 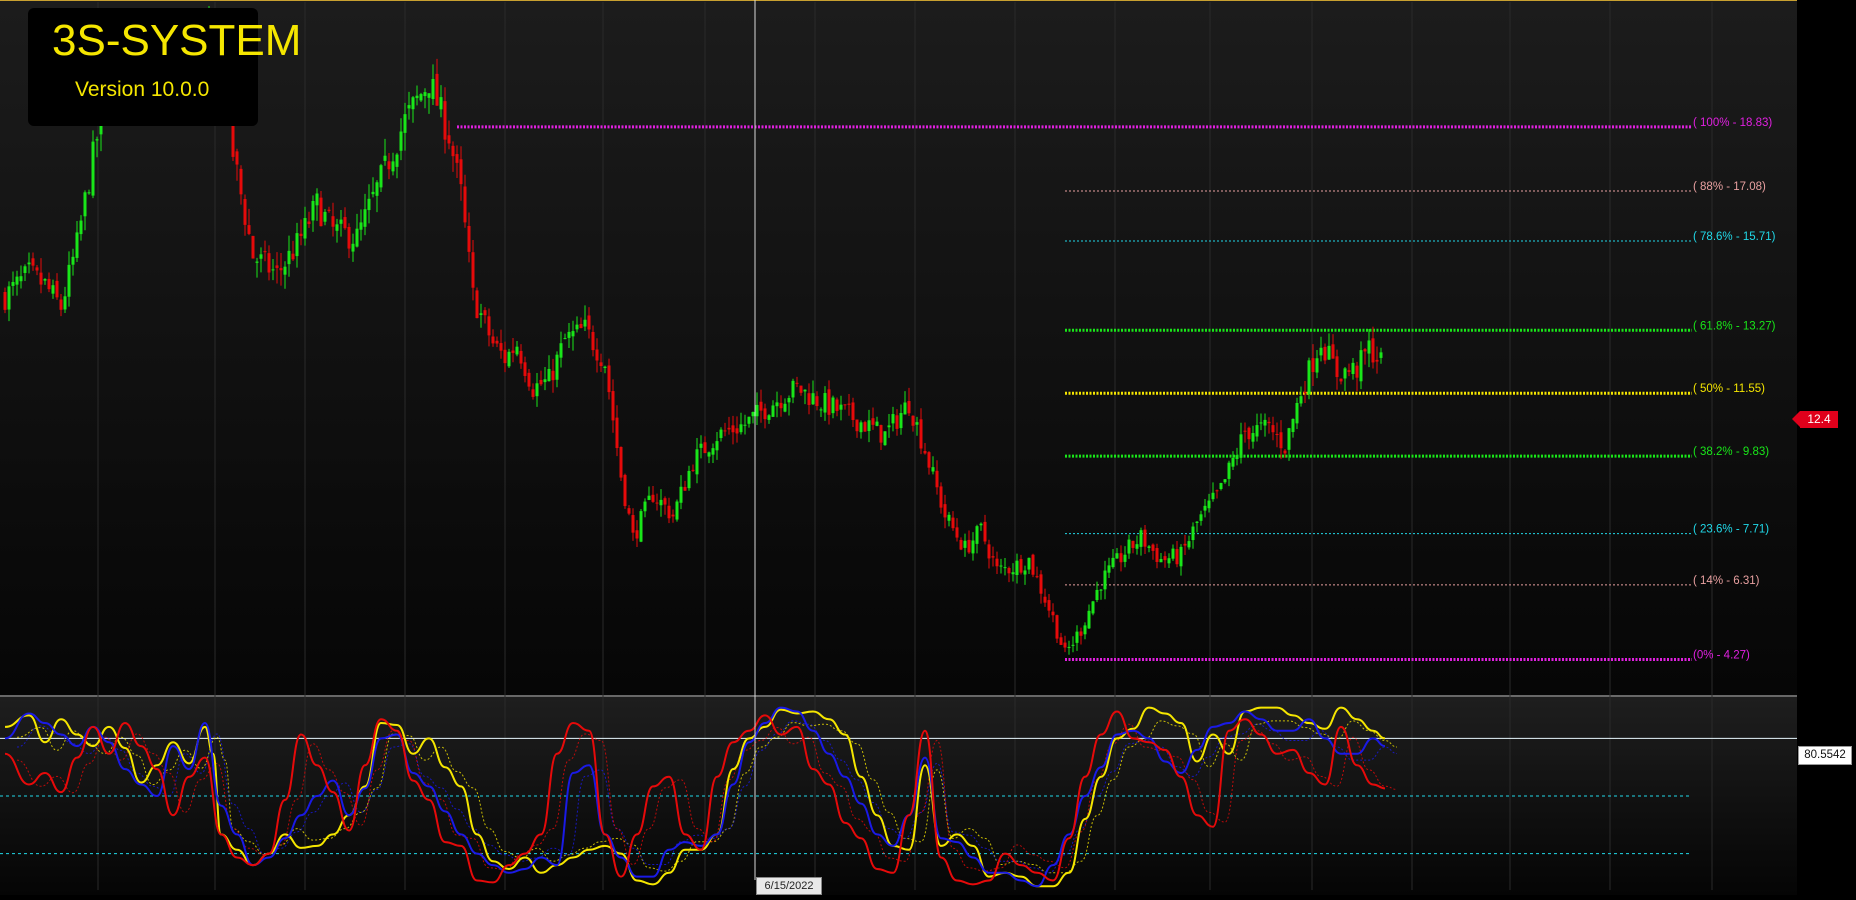 I want to click on fib-level-label: ( 78.6% - 15.71), so click(x=1734, y=237).